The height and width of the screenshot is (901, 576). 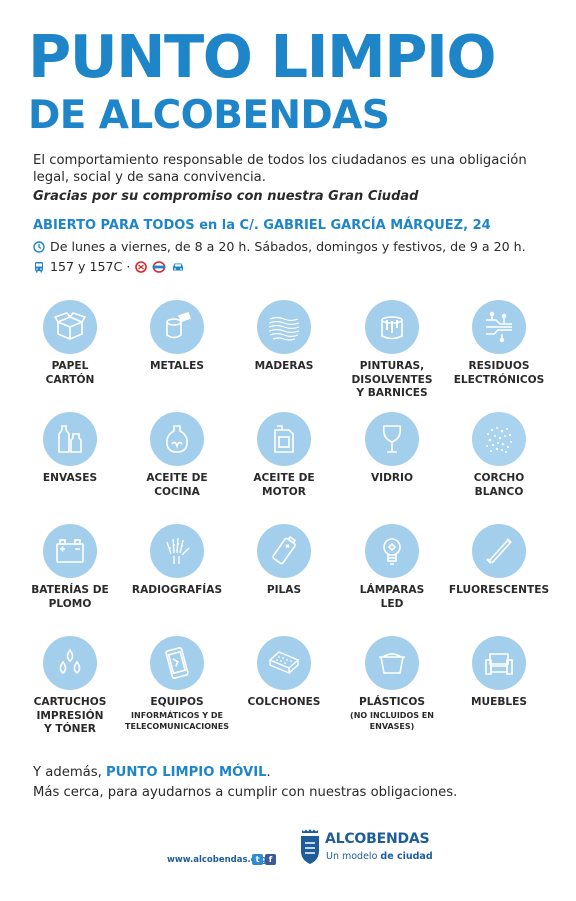 What do you see at coordinates (177, 720) in the screenshot?
I see `item-sublabel: INFORMÁTICOS Y DE TELECOMUNICACIONES` at bounding box center [177, 720].